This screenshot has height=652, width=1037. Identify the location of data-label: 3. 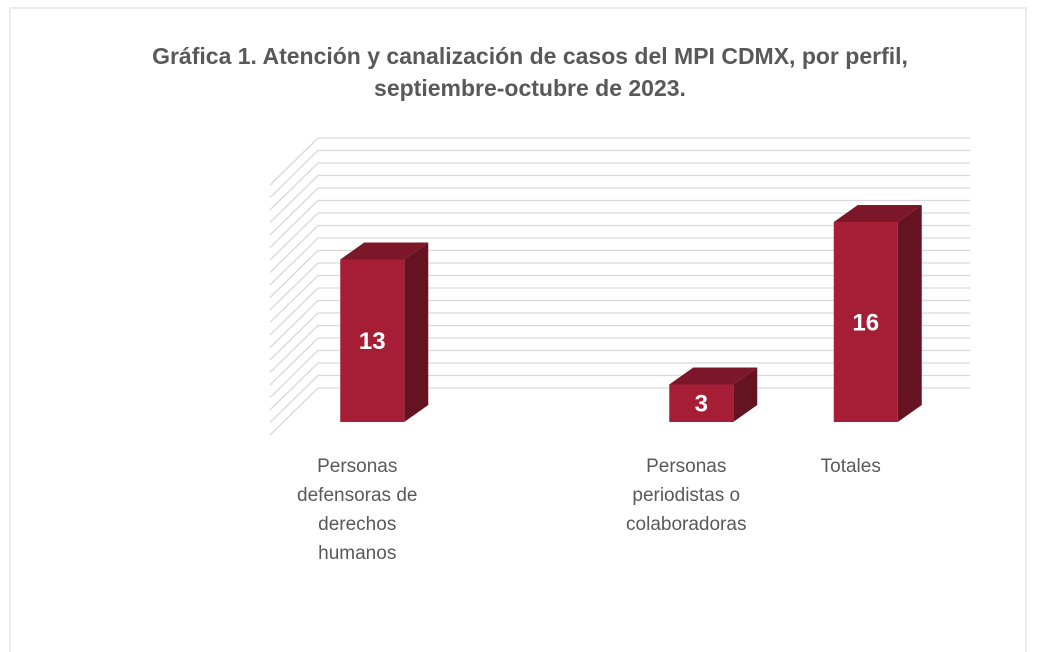
(701, 404).